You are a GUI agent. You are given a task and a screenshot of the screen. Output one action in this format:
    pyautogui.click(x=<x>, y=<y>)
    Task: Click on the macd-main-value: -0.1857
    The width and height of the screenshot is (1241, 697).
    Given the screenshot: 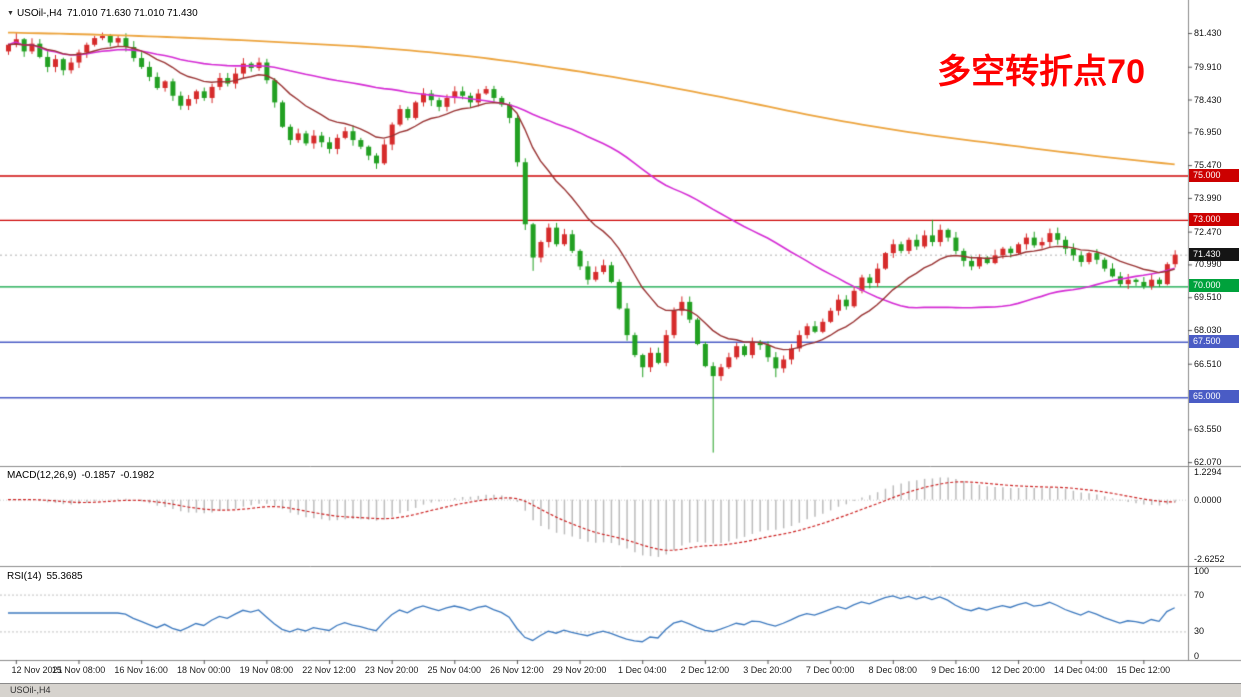 What is the action you would take?
    pyautogui.click(x=98, y=475)
    